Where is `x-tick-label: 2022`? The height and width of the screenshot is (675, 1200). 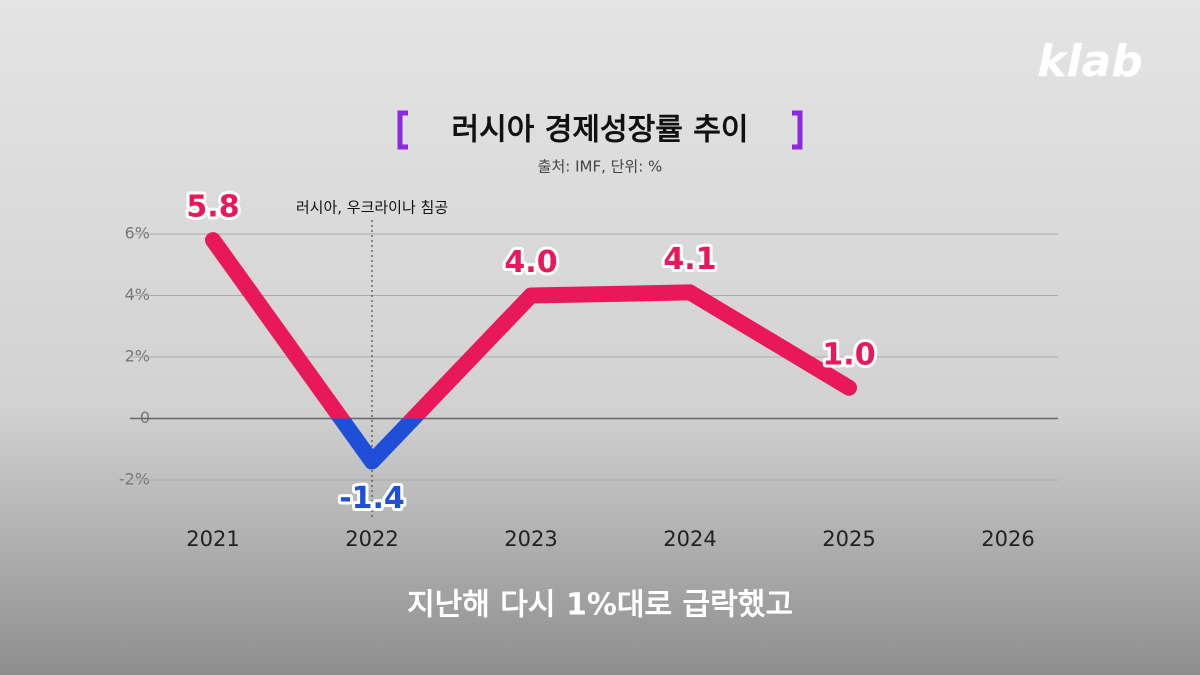
x-tick-label: 2022 is located at coordinates (371, 539).